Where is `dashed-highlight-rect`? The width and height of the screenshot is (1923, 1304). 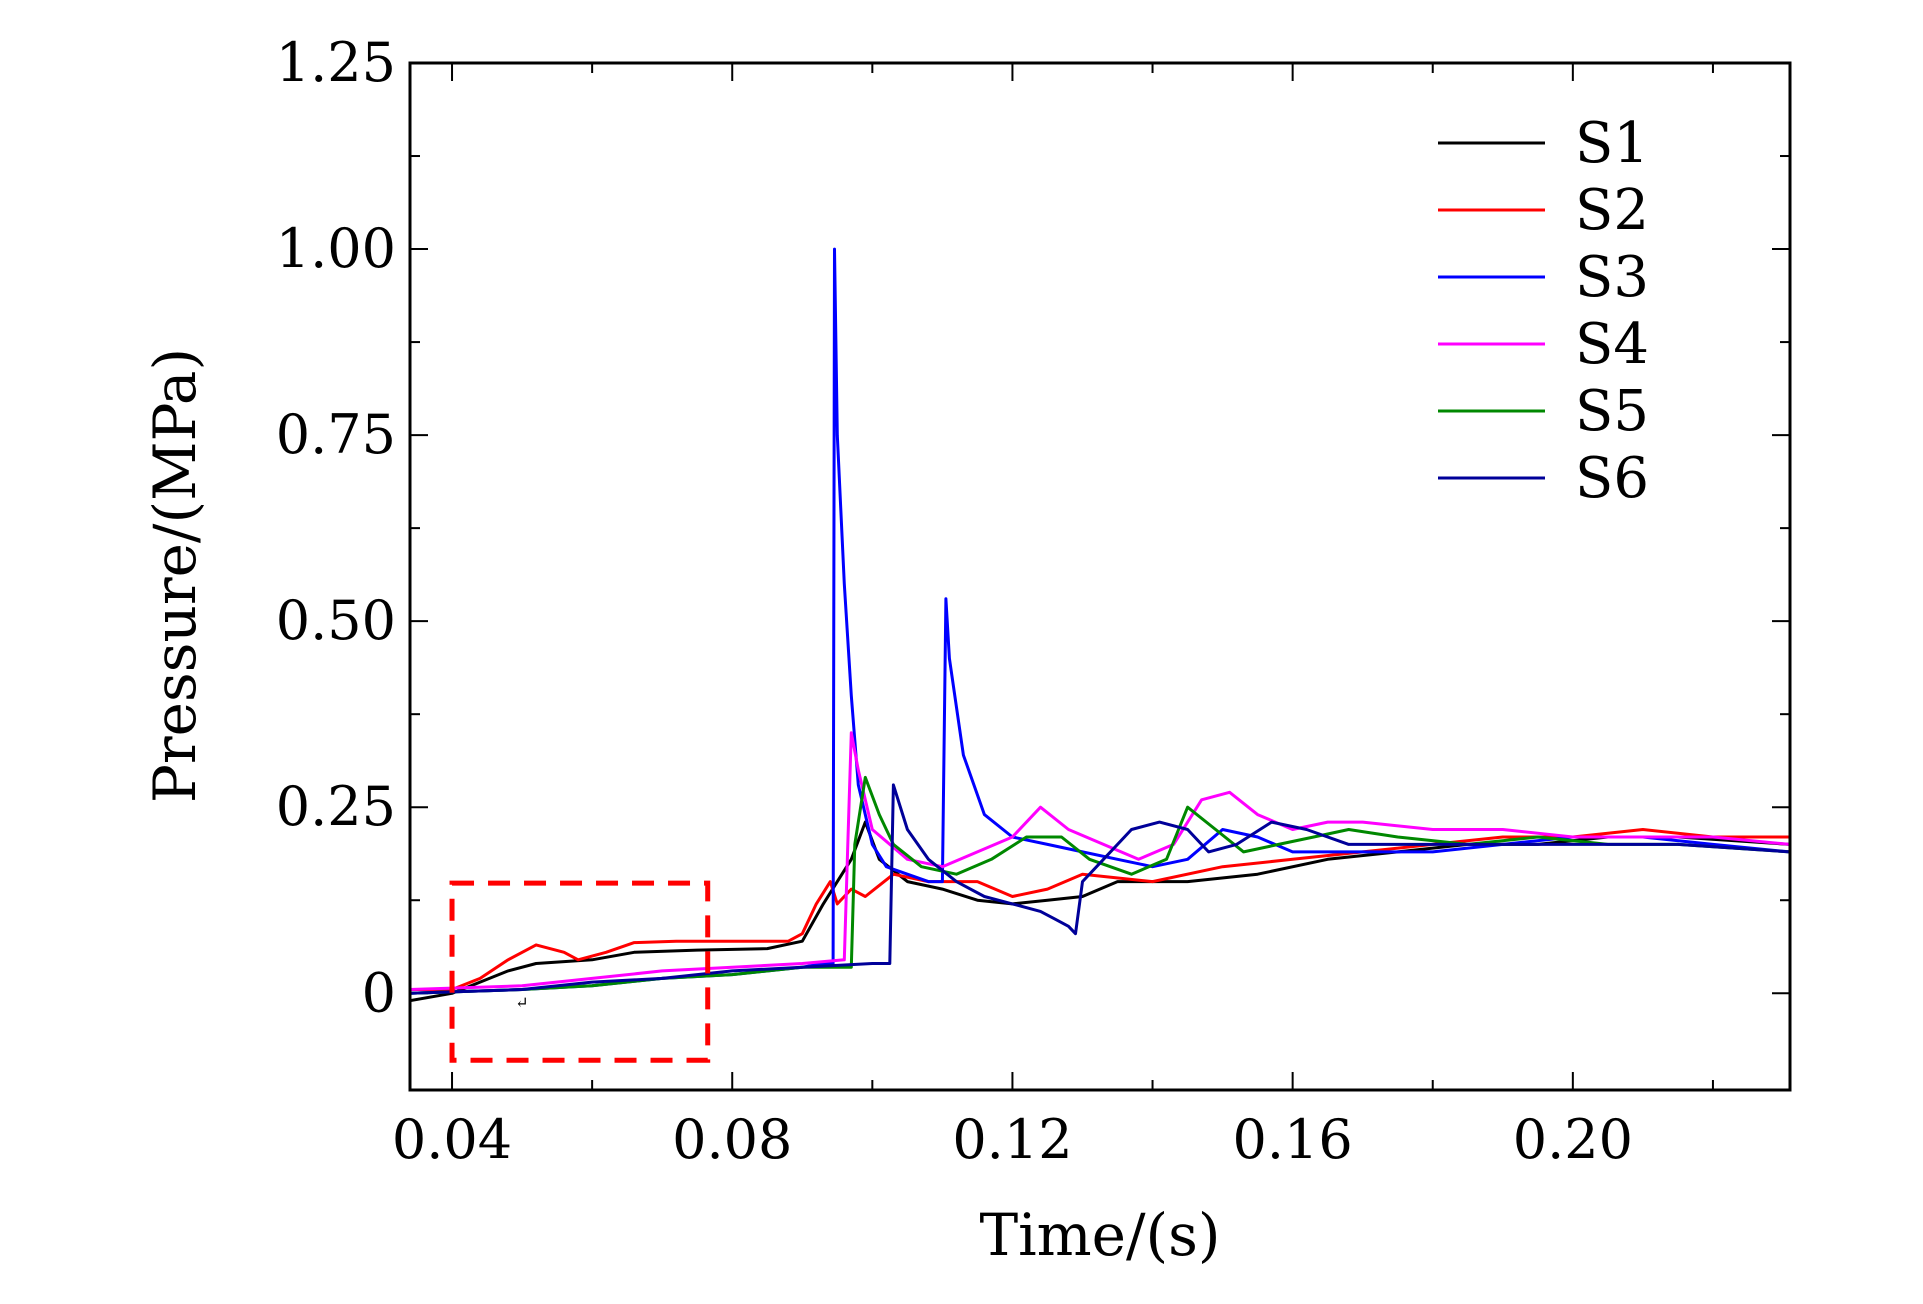 dashed-highlight-rect is located at coordinates (580, 971).